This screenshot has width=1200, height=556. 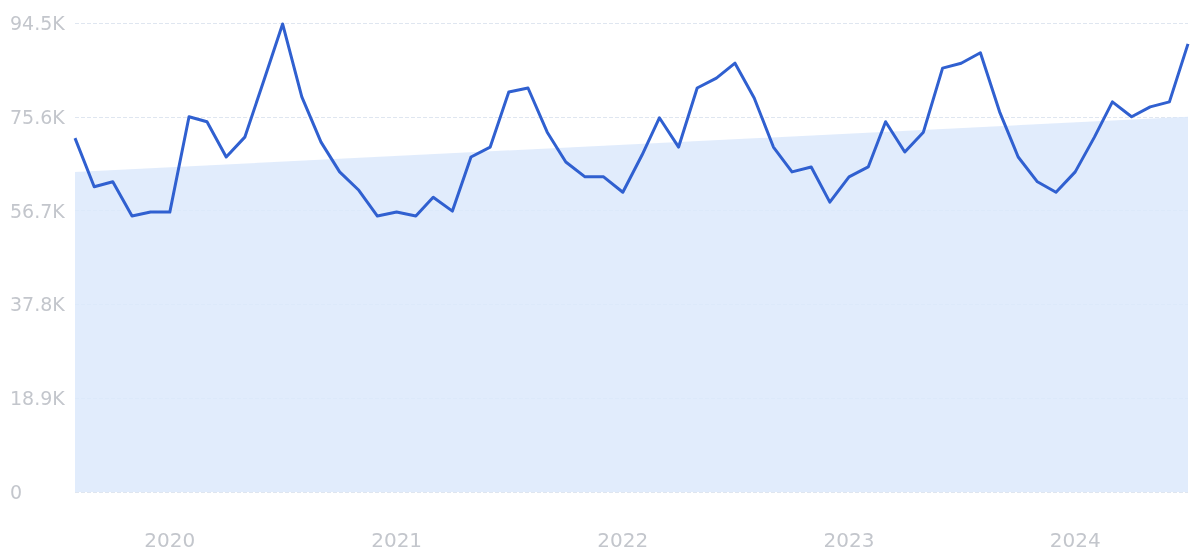 I want to click on y-tick-label: 18.9K, so click(x=38, y=398).